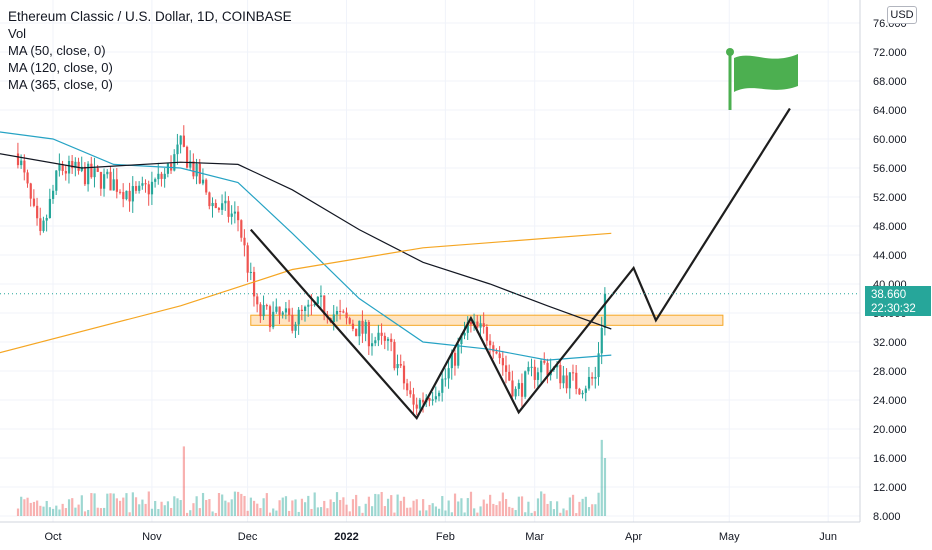 This screenshot has height=550, width=932. Describe the element at coordinates (887, 517) in the screenshot. I see `y-tick-label: 8.000` at that location.